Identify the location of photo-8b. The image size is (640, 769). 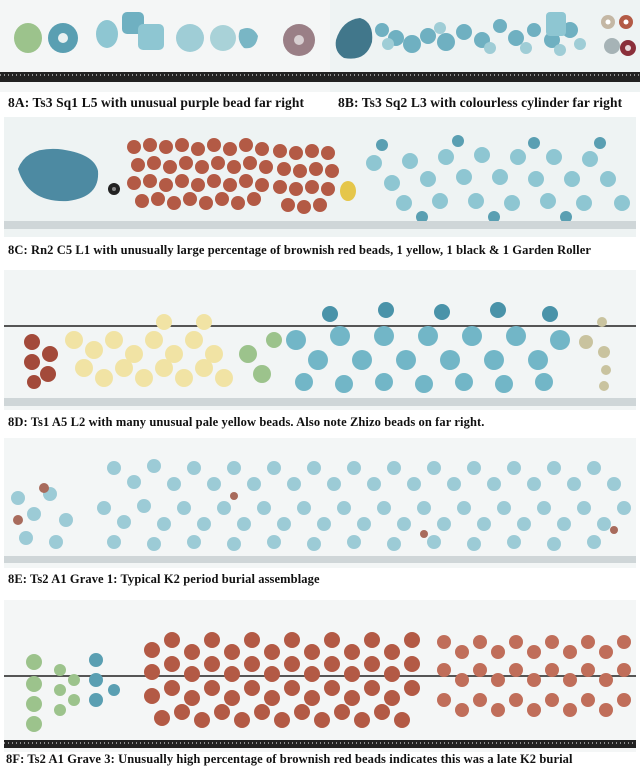
(485, 46).